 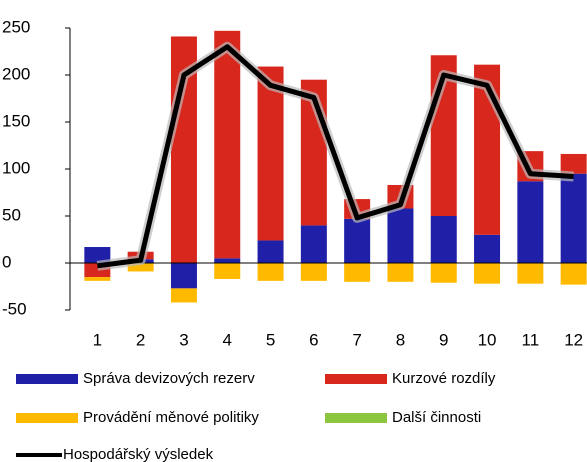 I want to click on x-tick-label: 5, so click(x=270, y=339).